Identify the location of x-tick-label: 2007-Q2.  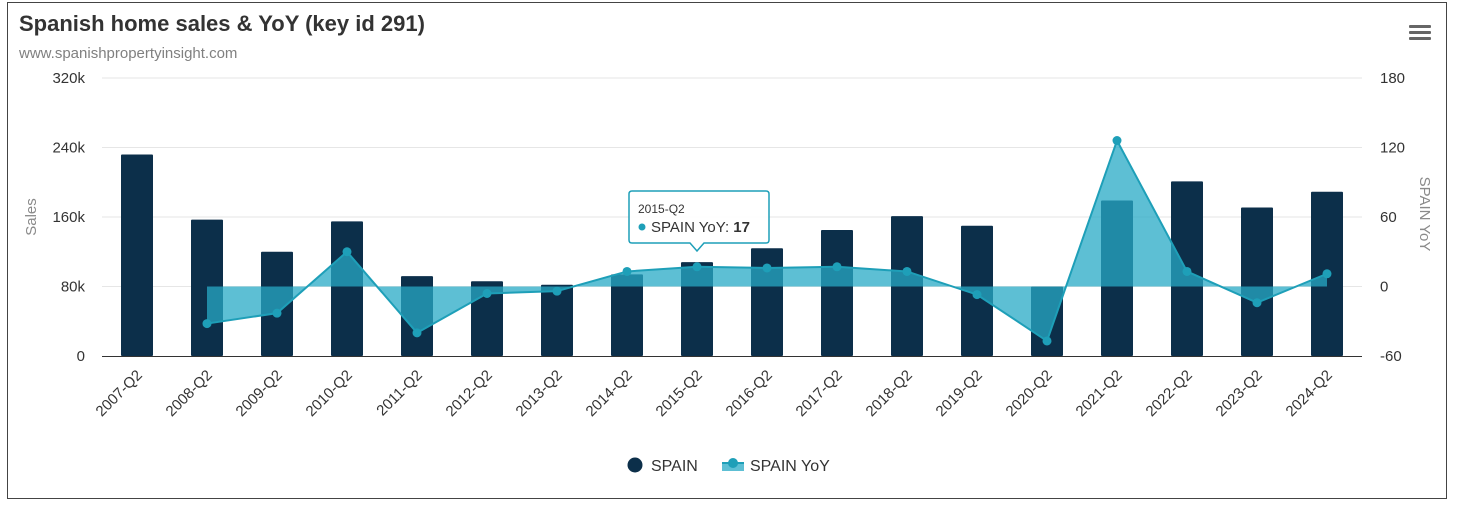
(119, 393).